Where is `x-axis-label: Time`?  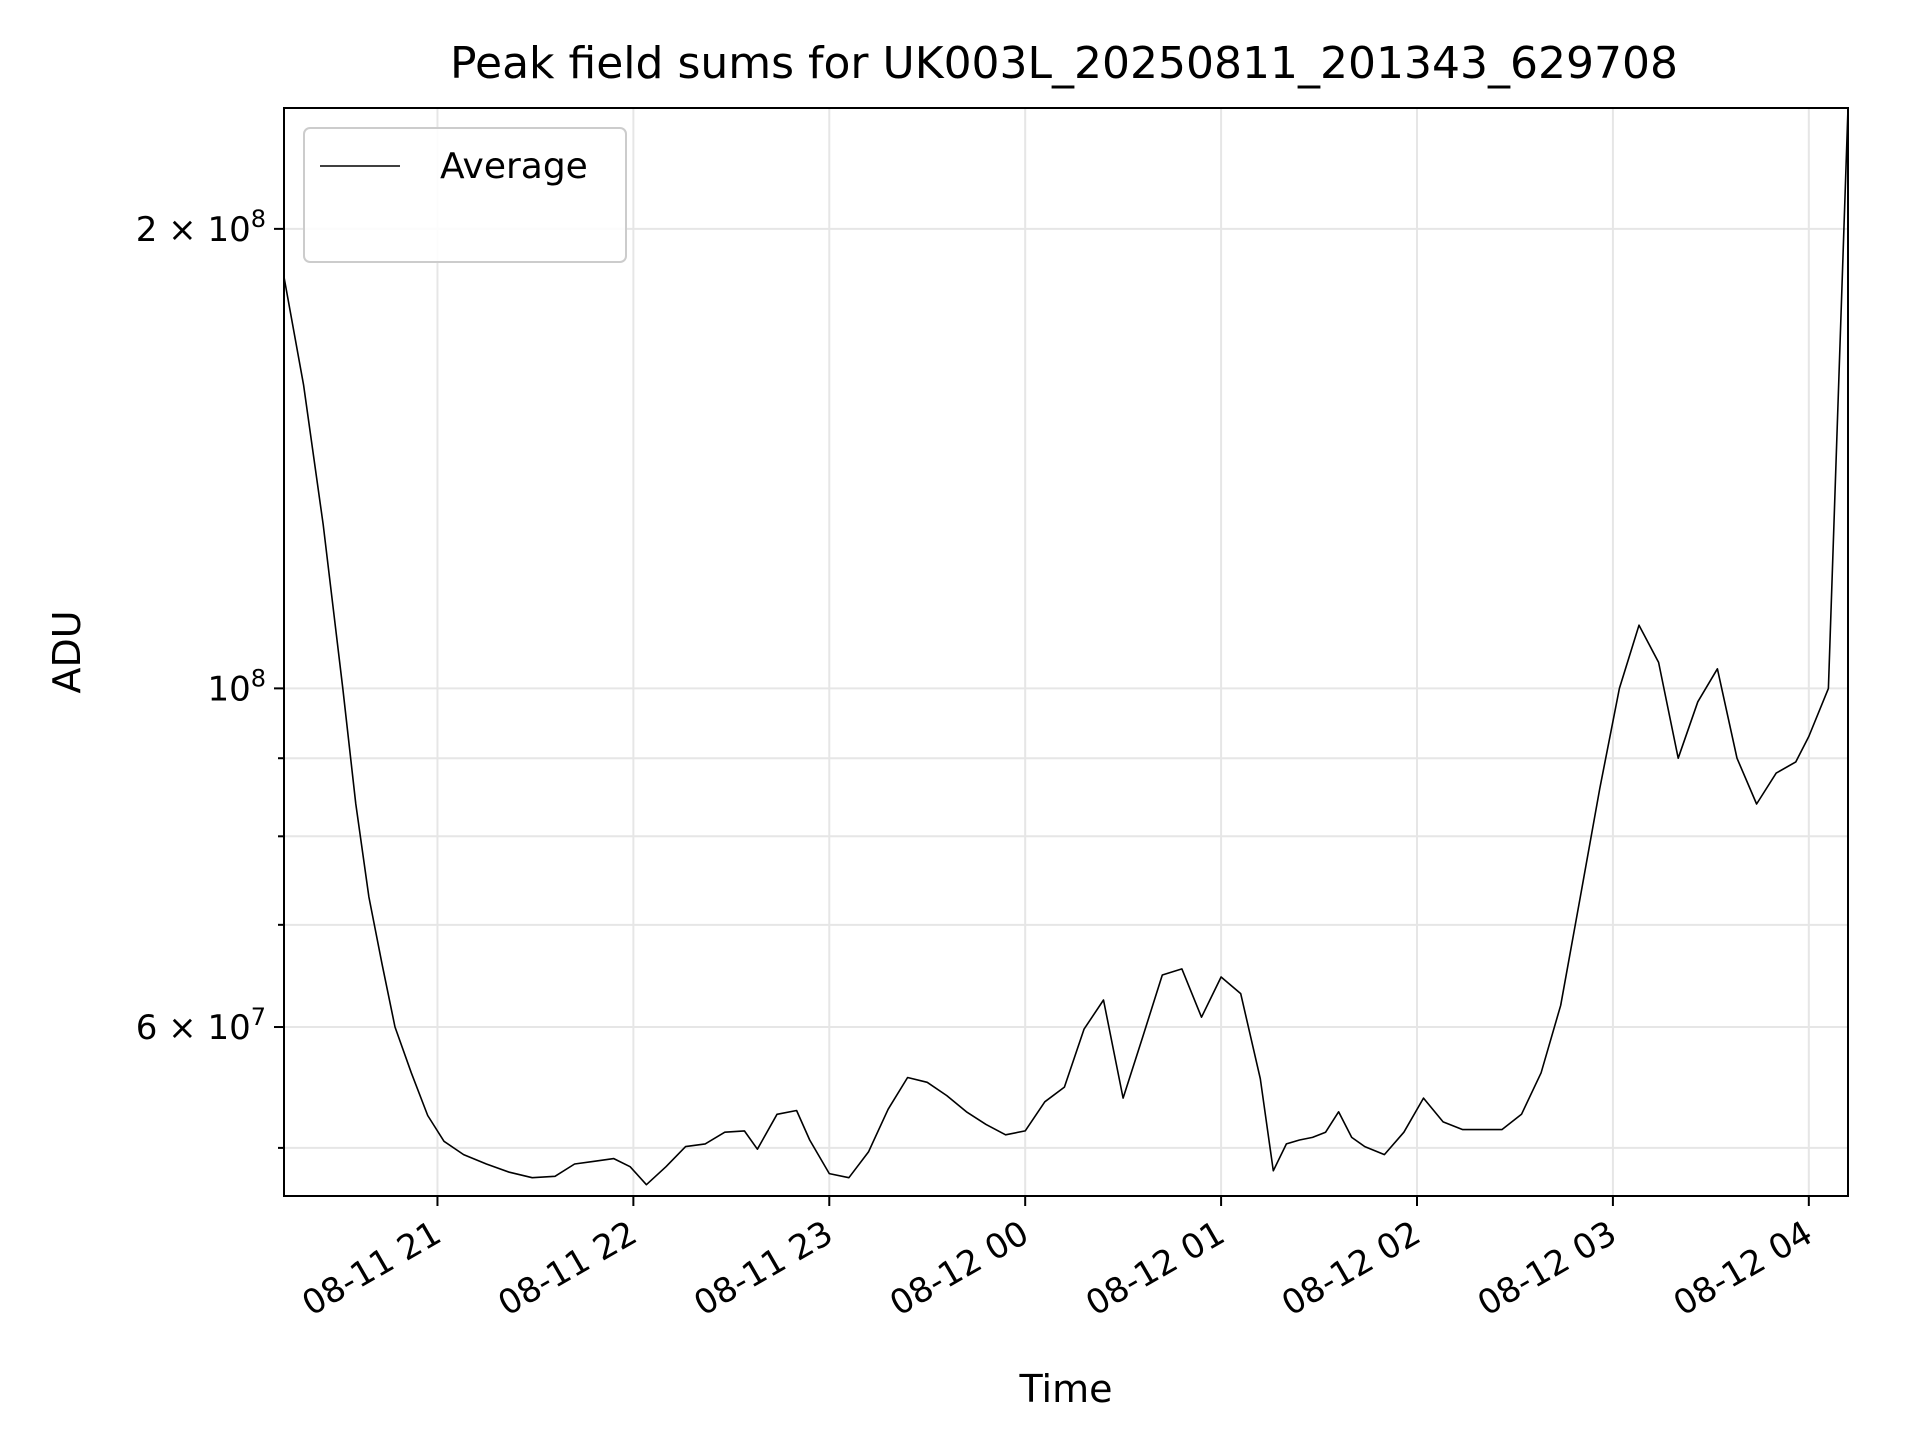 x-axis-label: Time is located at coordinates (1066, 1389).